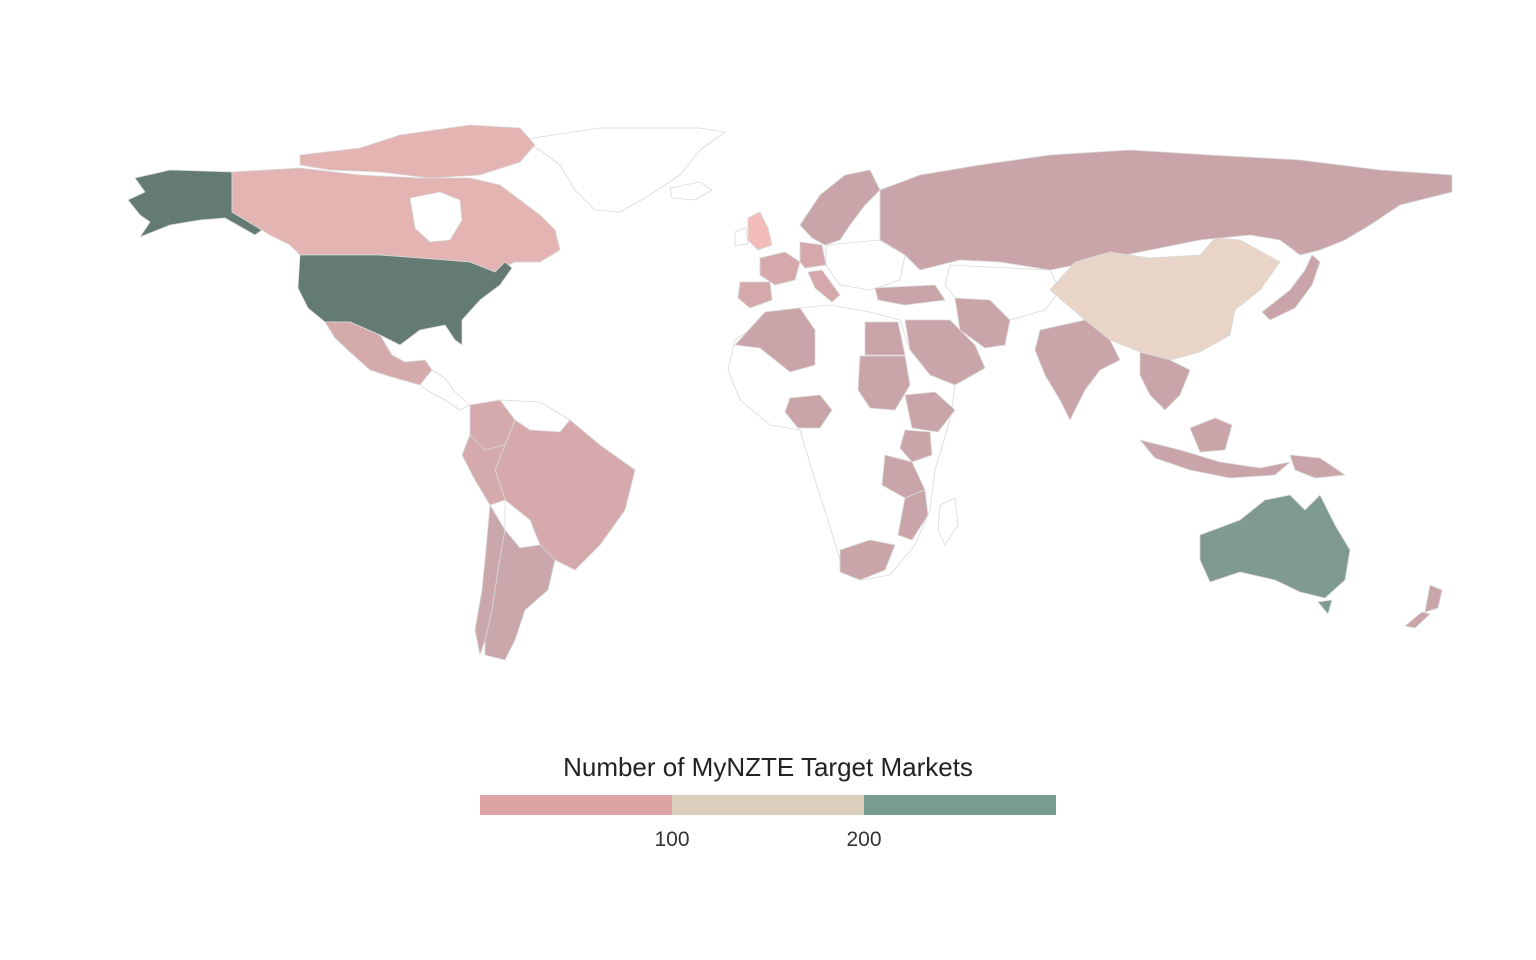  I want to click on region-germany, so click(813, 255).